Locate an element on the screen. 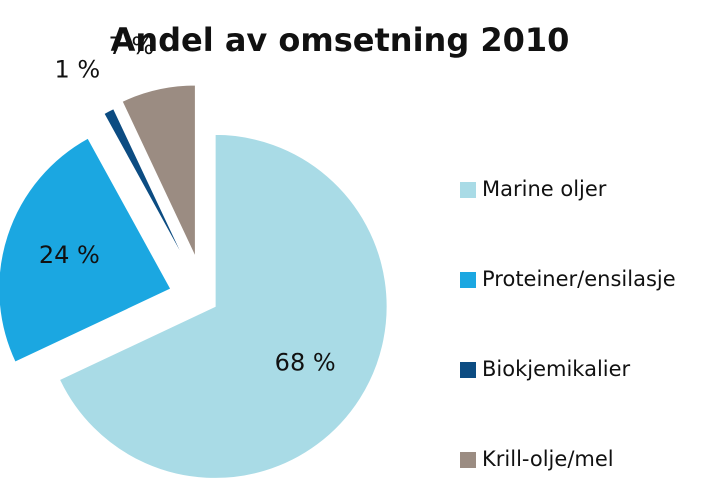 This screenshot has width=718, height=490. data-label: 68 % is located at coordinates (305, 363).